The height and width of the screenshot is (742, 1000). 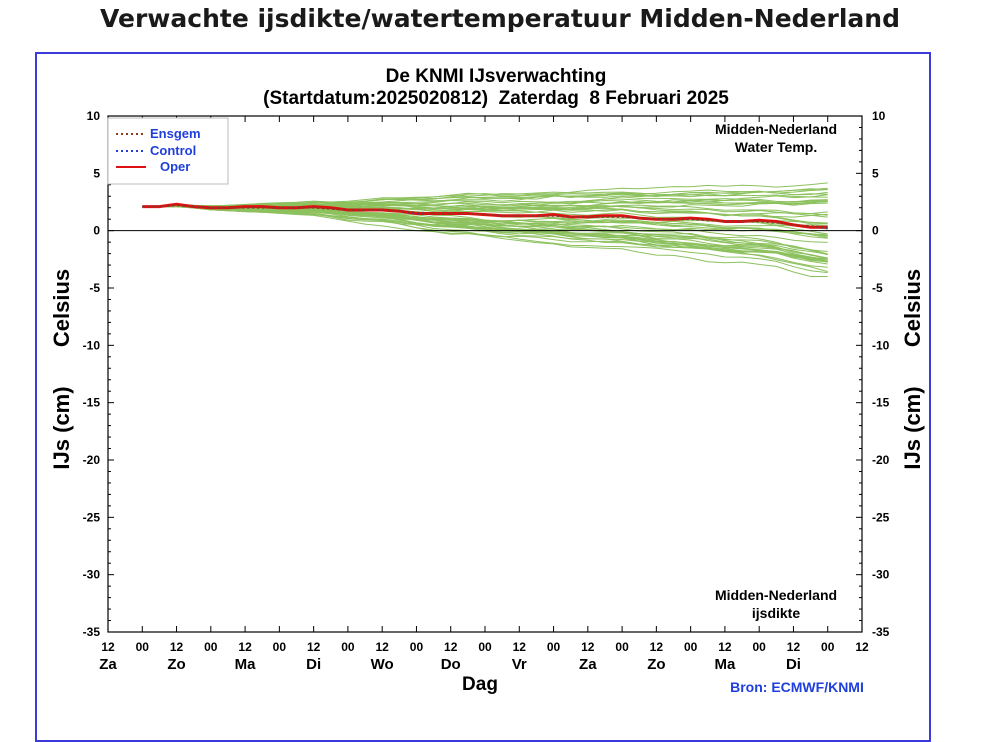 What do you see at coordinates (61, 308) in the screenshot?
I see `ylabel-left-celsius: Celsius` at bounding box center [61, 308].